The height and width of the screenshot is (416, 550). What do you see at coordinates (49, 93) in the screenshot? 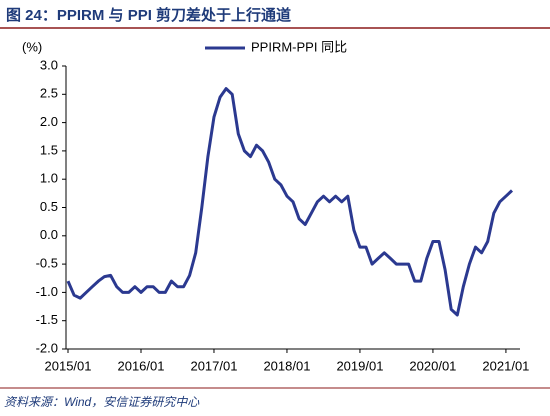
I see `y-tick-label: 2.5` at bounding box center [49, 93].